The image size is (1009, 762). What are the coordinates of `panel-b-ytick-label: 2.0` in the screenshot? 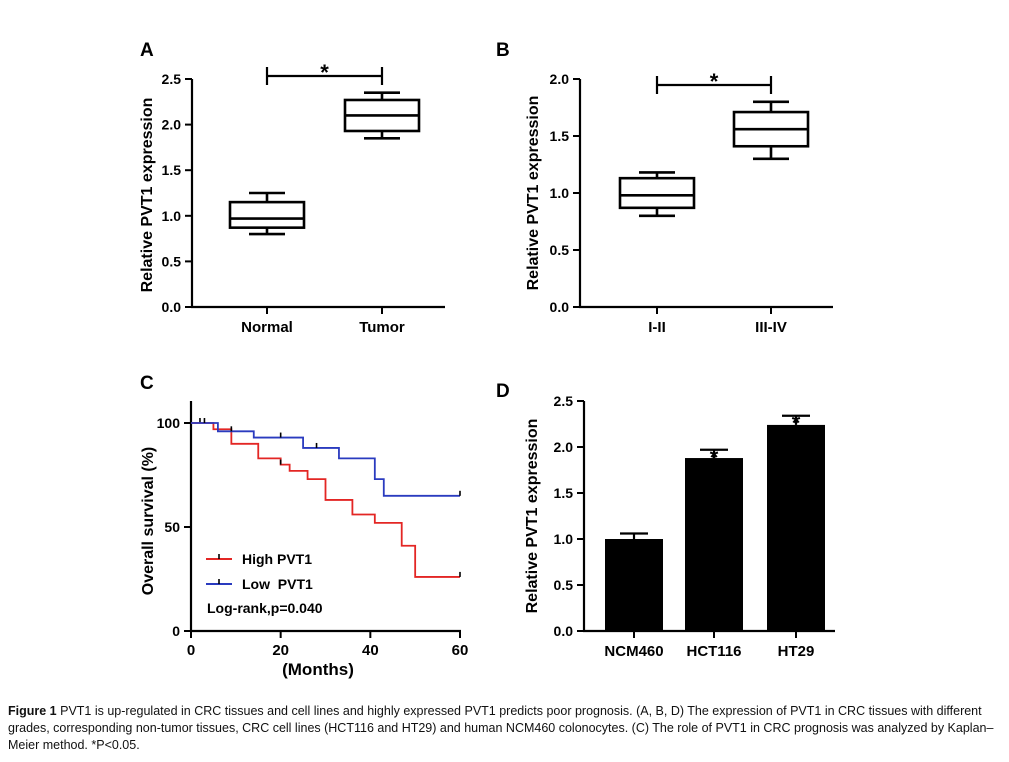 It's located at (560, 79).